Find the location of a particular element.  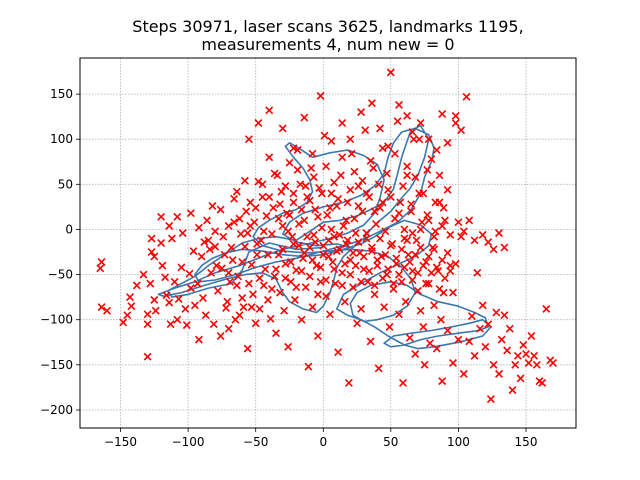

y-tick-label: 50 is located at coordinates (65, 184).